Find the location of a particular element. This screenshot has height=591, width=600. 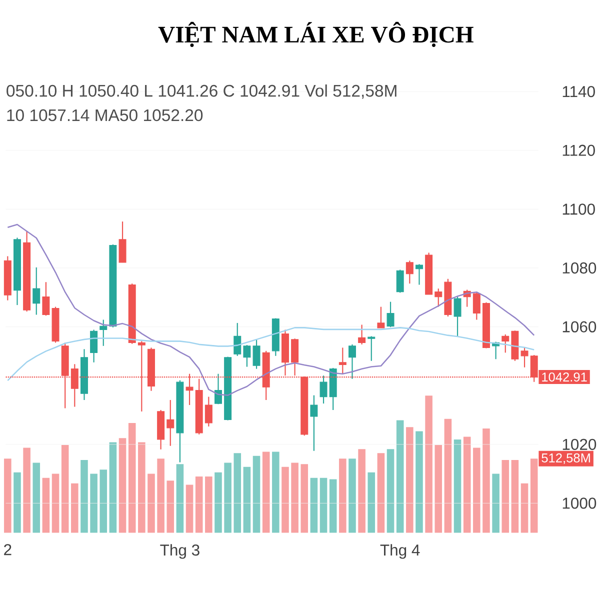

y-tick-label: 1060 is located at coordinates (579, 326).